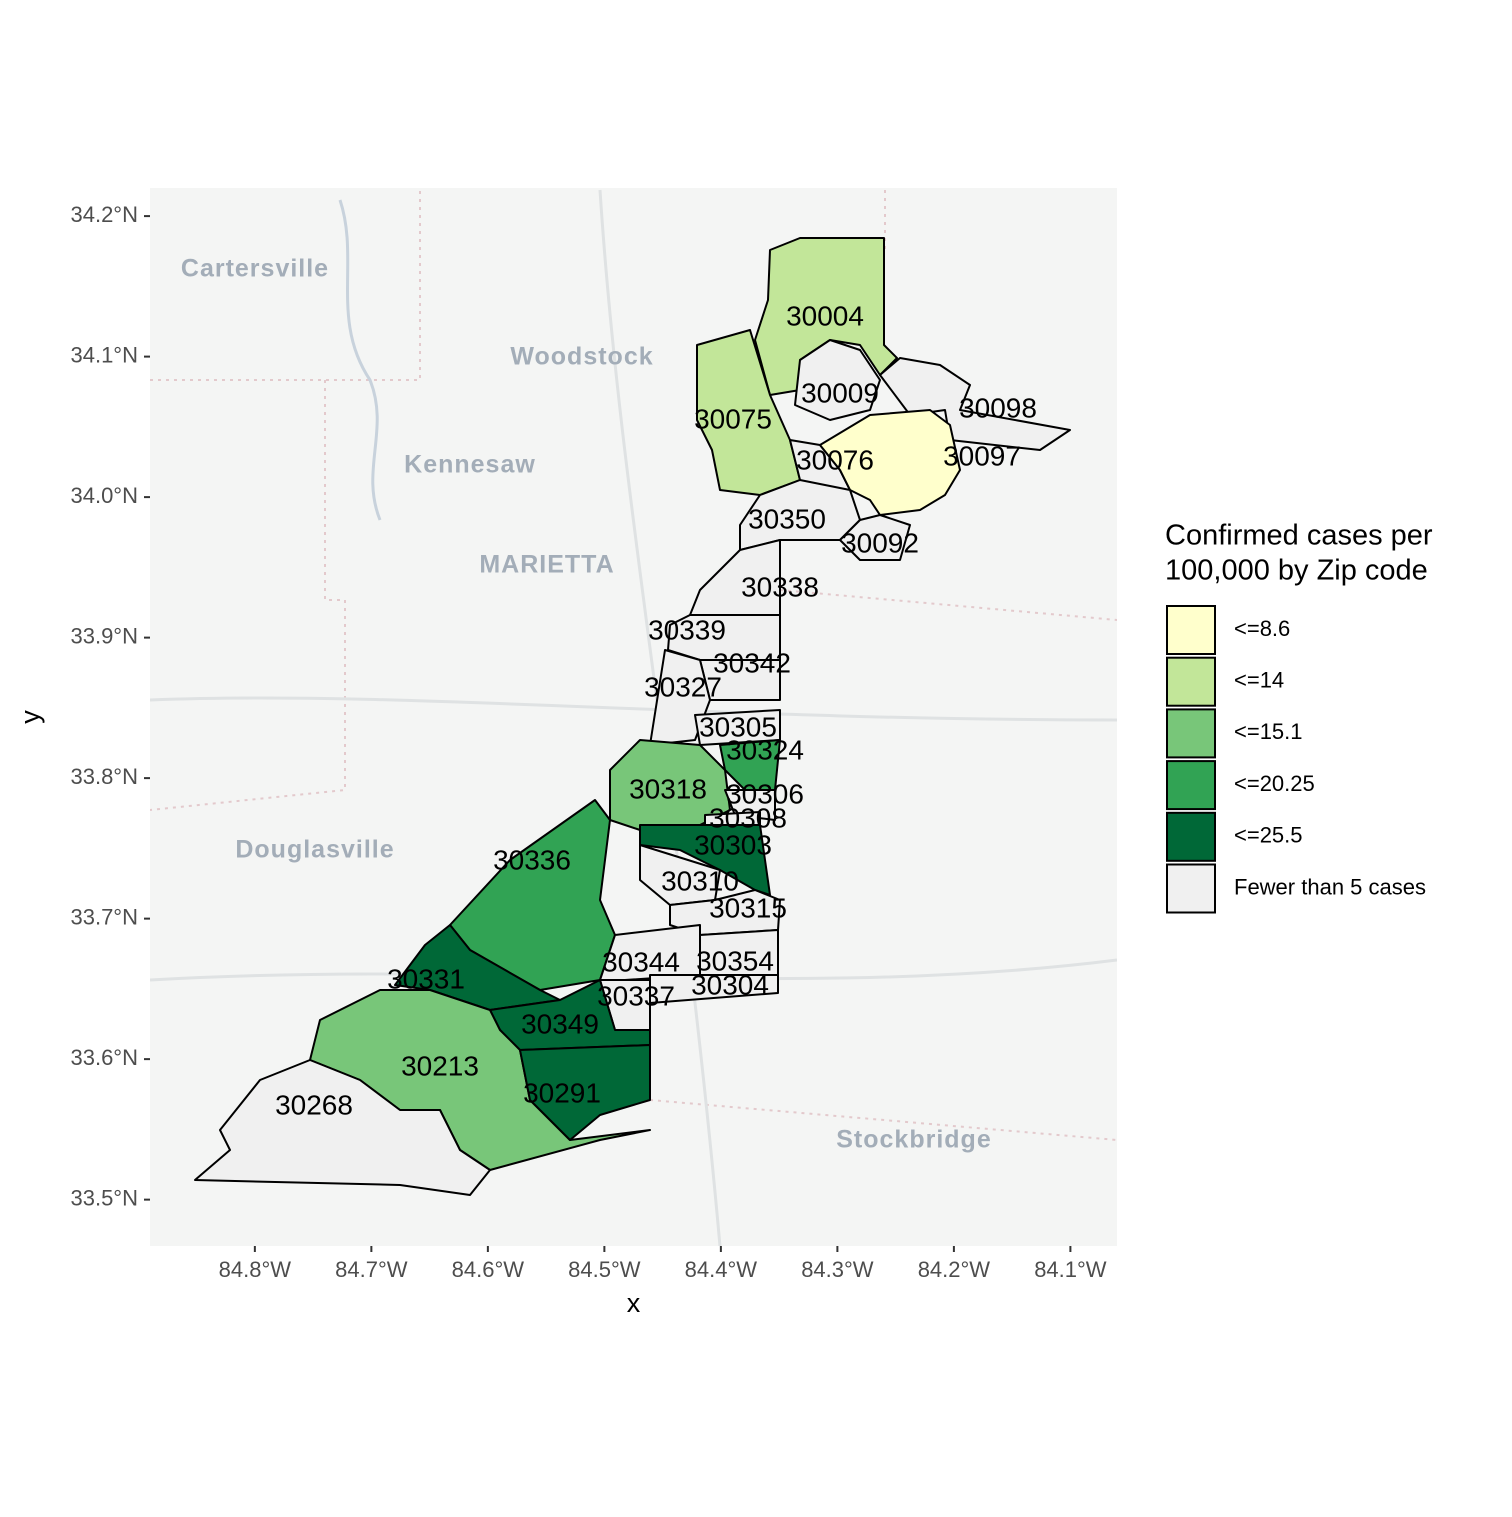 The width and height of the screenshot is (1512, 1517). I want to click on zip-label: 30268, so click(314, 1104).